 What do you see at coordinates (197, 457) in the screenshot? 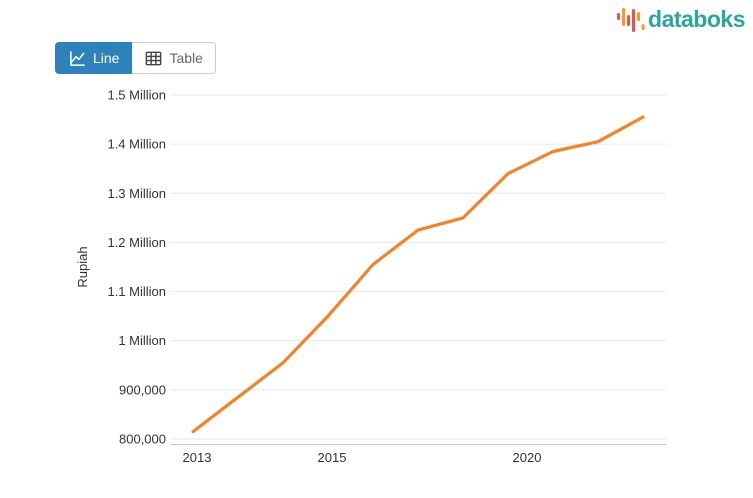
I see `x-axis-tick-label: 2013` at bounding box center [197, 457].